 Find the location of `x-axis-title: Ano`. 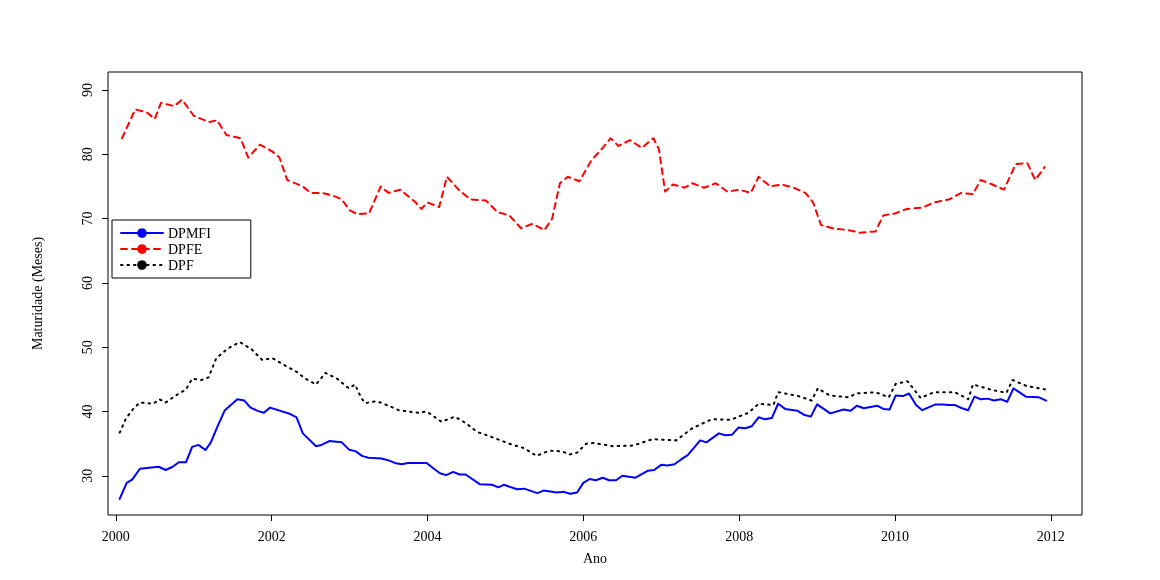

x-axis-title: Ano is located at coordinates (595, 558).